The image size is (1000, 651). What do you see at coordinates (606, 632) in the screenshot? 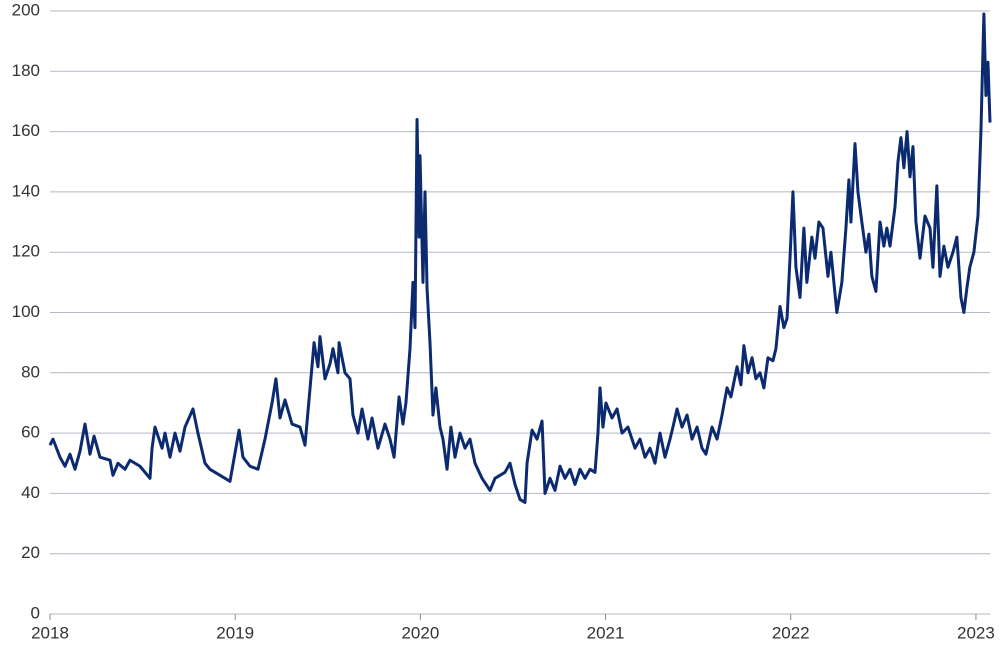
I see `x-tick-label: 2021` at bounding box center [606, 632].